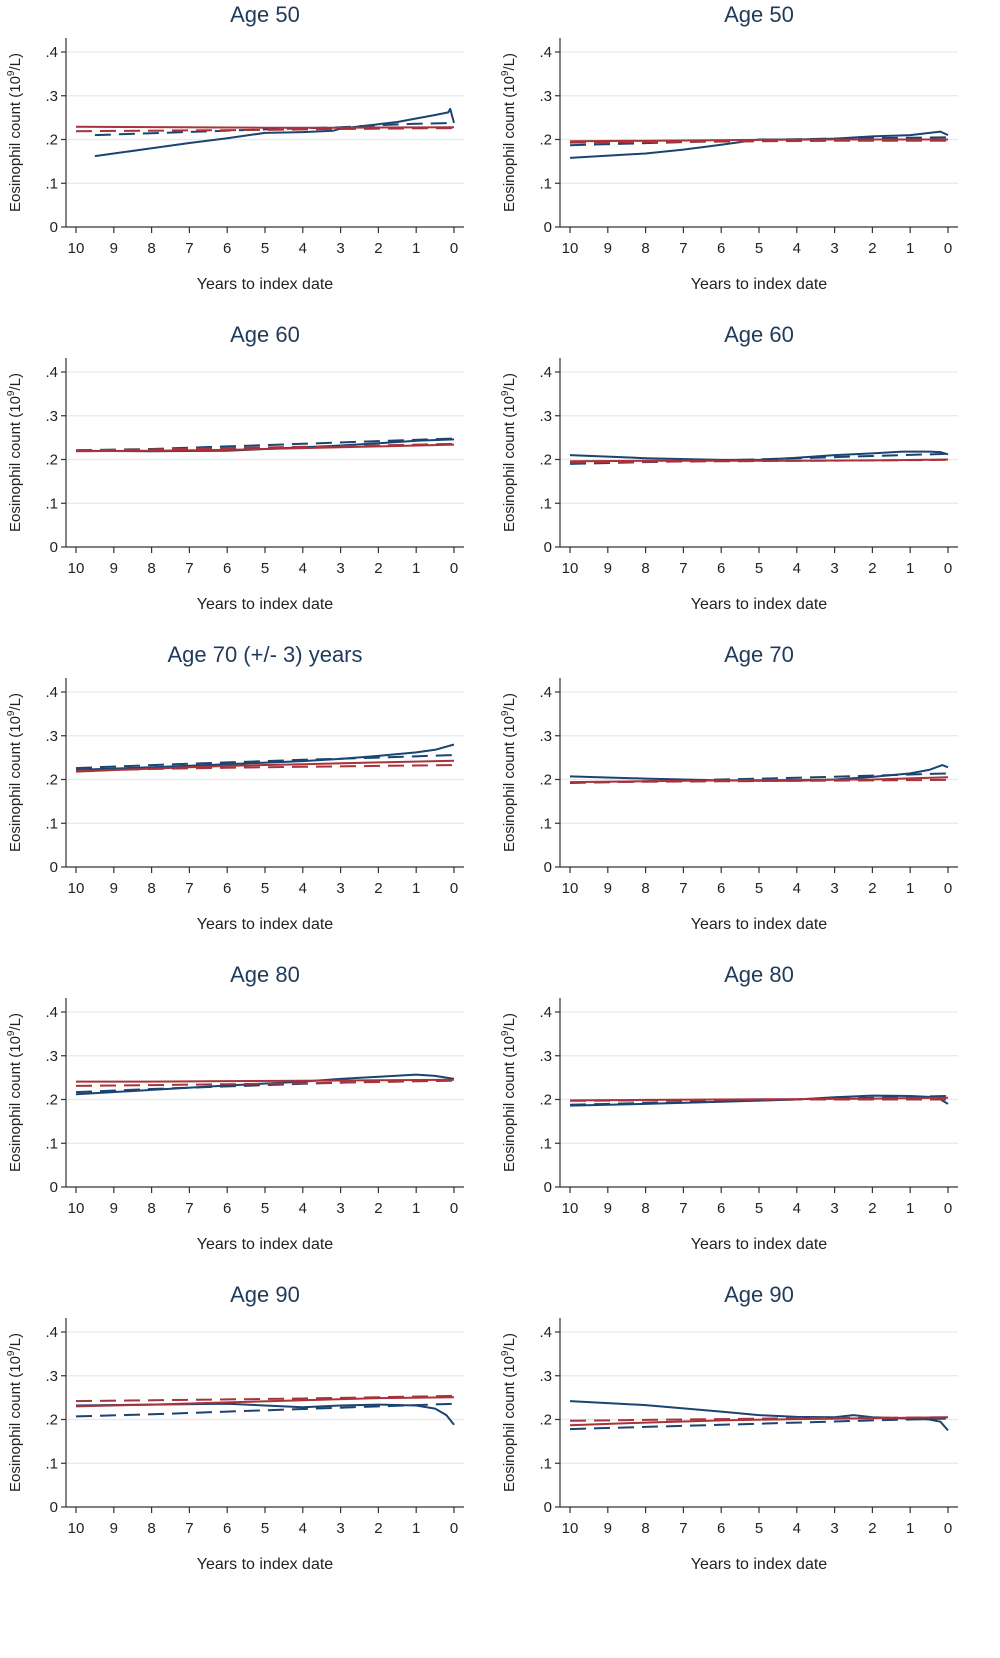 Image resolution: width=1000 pixels, height=1658 pixels. Describe the element at coordinates (265, 1294) in the screenshot. I see `chart-title: Age 90` at that location.